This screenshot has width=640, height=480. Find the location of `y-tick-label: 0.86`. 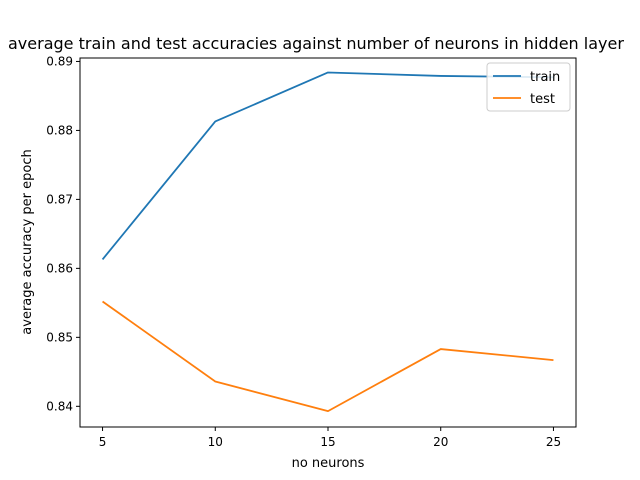

y-tick-label: 0.86 is located at coordinates (59, 268).